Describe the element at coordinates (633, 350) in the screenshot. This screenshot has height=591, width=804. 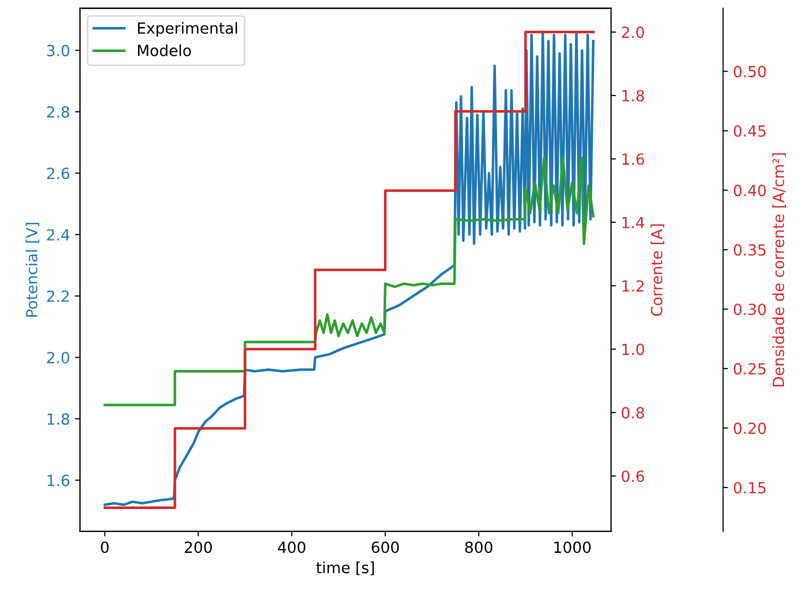
I see `y2-tick-label: 1.0` at that location.